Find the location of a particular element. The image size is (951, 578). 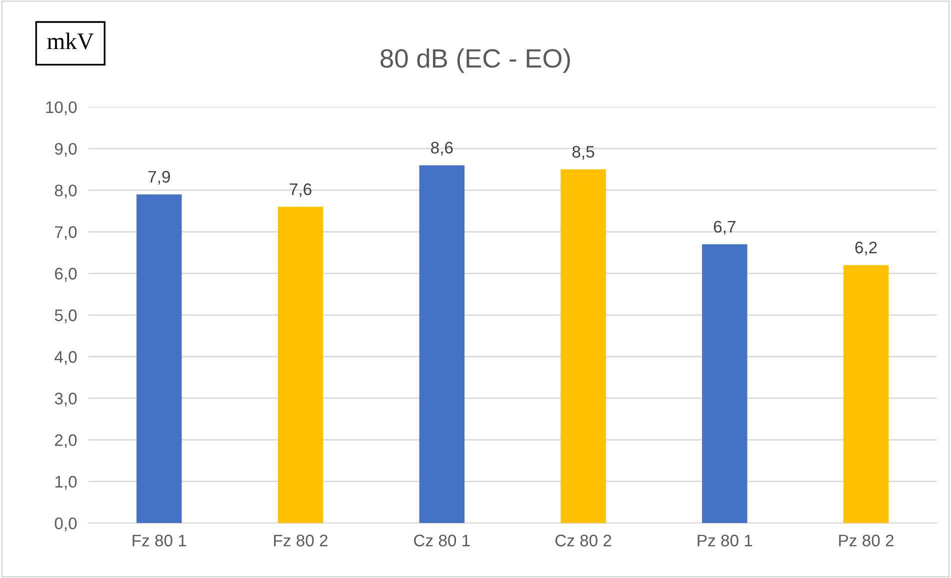

y-tick-label: 5,0 is located at coordinates (65, 316).